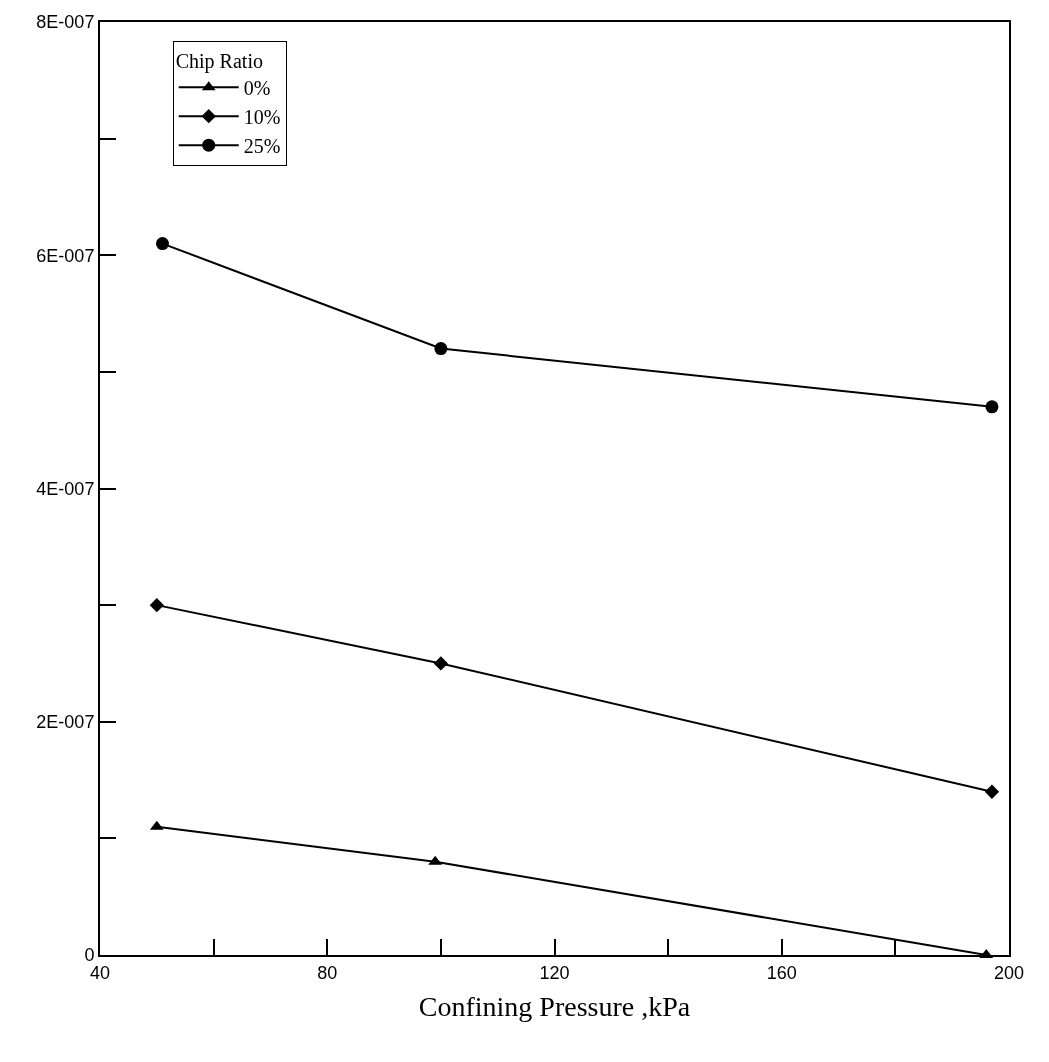 This screenshot has height=1062, width=1049. I want to click on x-tick-label: 120, so click(554, 972).